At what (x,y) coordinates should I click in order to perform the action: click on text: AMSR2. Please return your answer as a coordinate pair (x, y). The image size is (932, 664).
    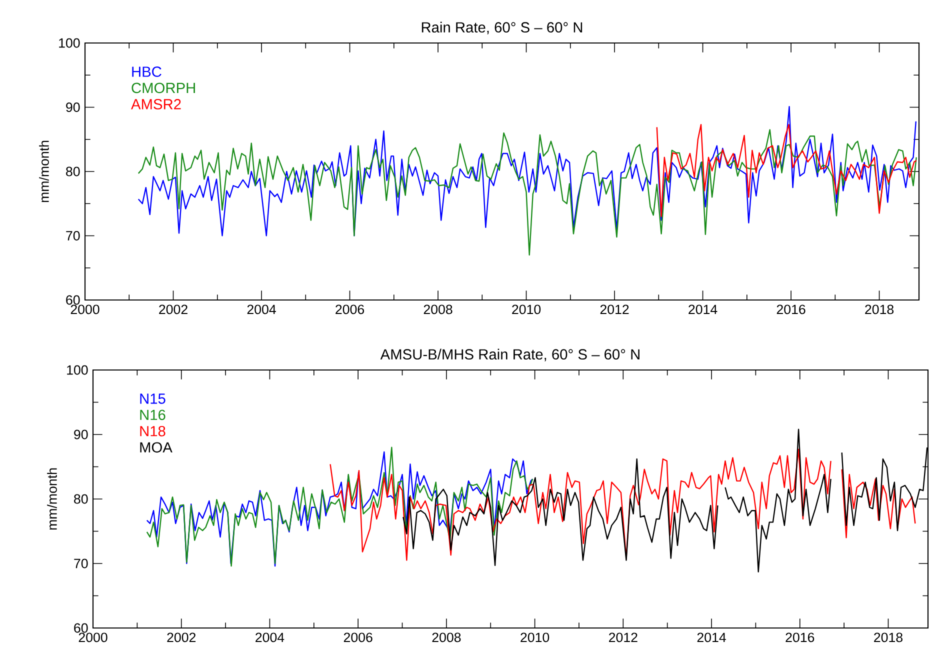
    Looking at the image, I should click on (156, 104).